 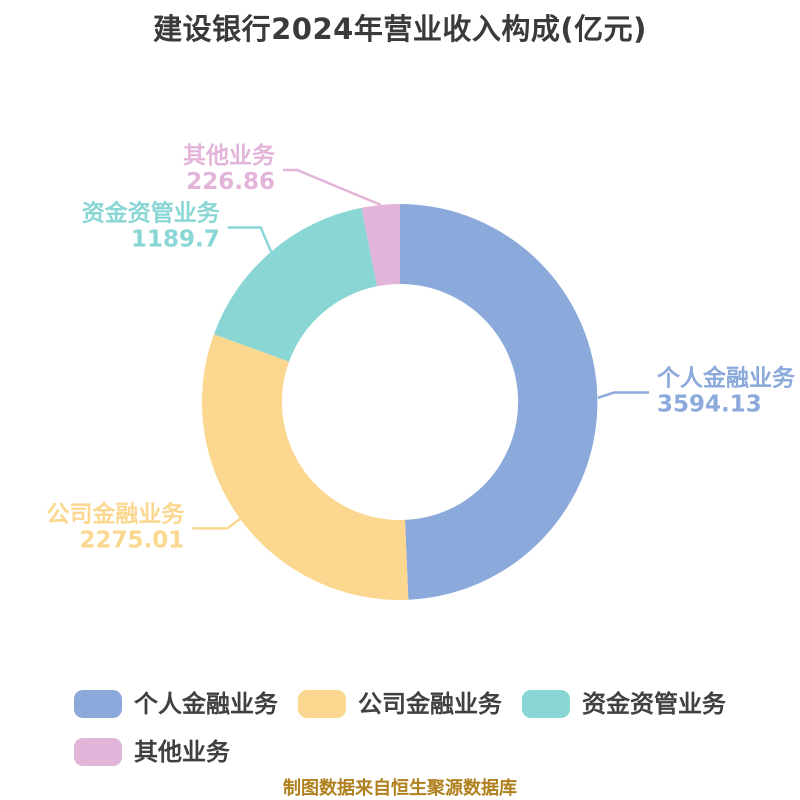 What do you see at coordinates (182, 752) in the screenshot?
I see `legend-label-3: 其他业务` at bounding box center [182, 752].